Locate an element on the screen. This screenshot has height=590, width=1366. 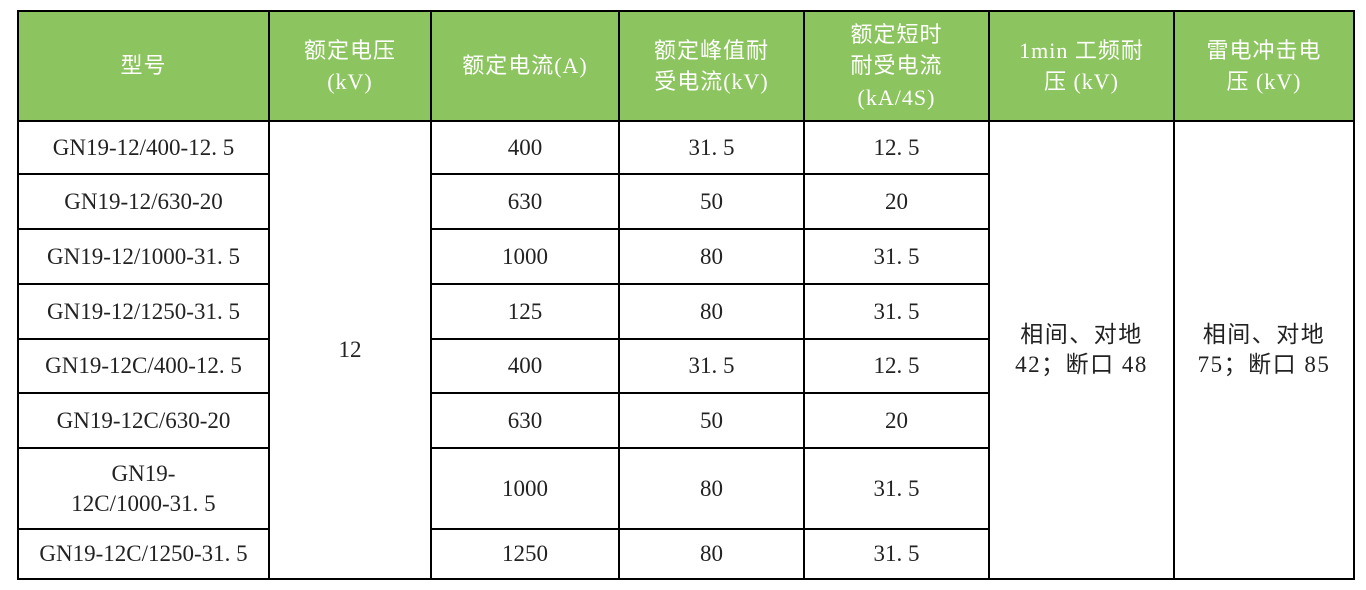
lightning-impulse-cell: 相间、对地 75；断口 85 is located at coordinates (1264, 350).